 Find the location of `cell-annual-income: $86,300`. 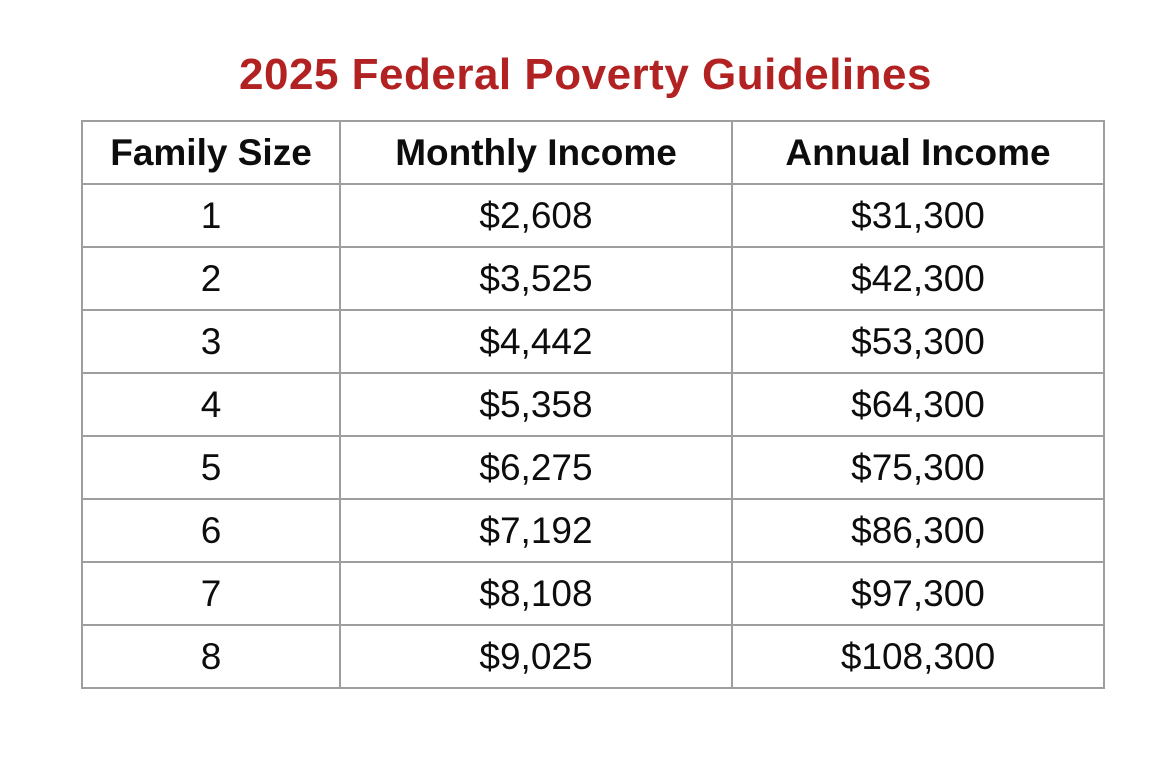

cell-annual-income: $86,300 is located at coordinates (918, 530).